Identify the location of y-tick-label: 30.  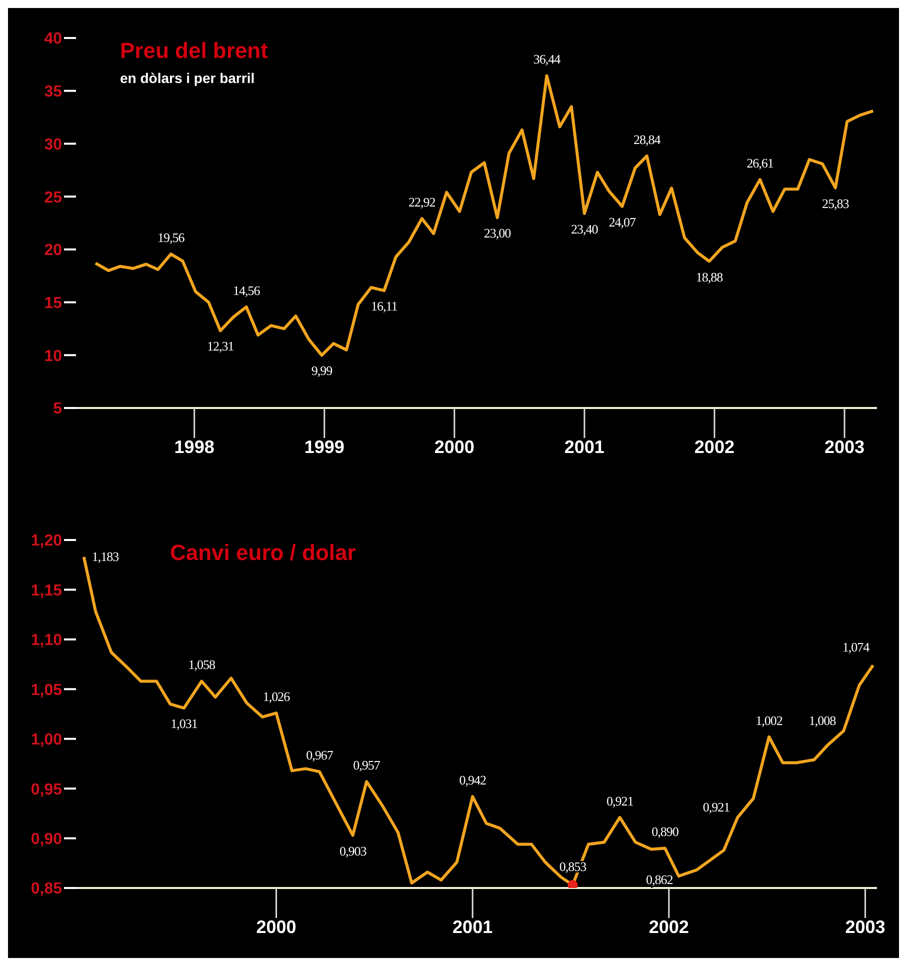
(53, 145).